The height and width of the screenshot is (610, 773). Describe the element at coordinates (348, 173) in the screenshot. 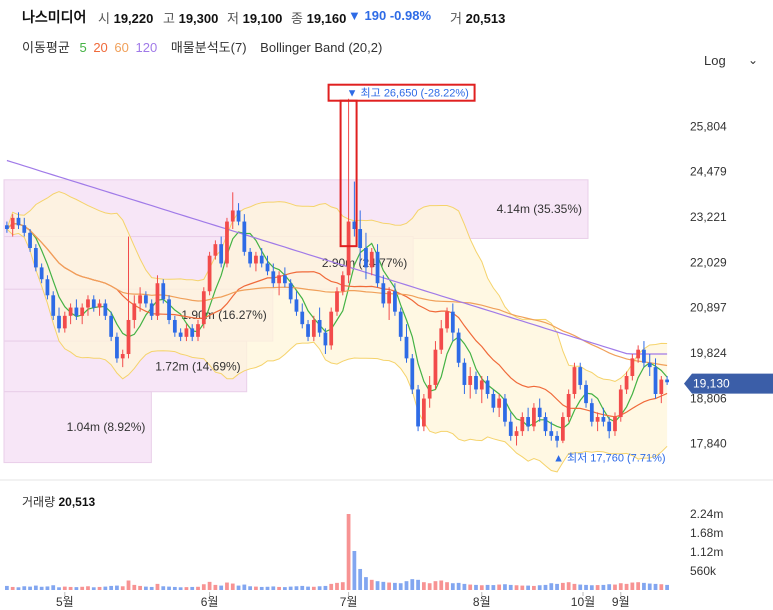

I see `spike-highlight-box` at that location.